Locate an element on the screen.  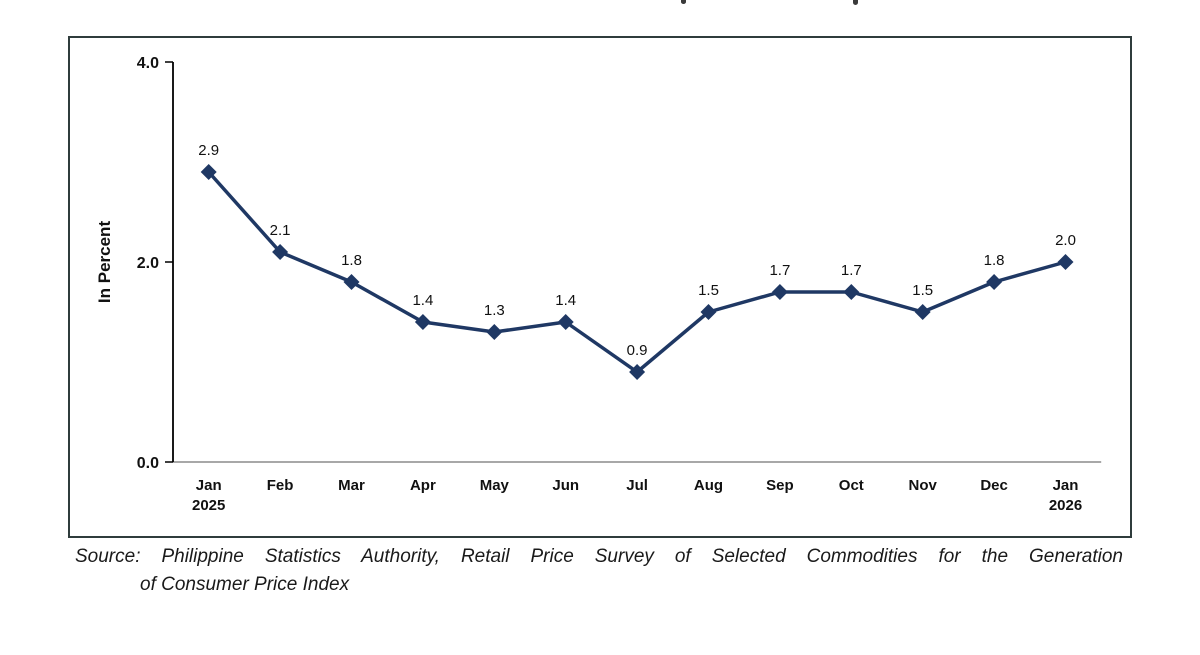
x-tick-label: Jun is located at coordinates (565, 485).